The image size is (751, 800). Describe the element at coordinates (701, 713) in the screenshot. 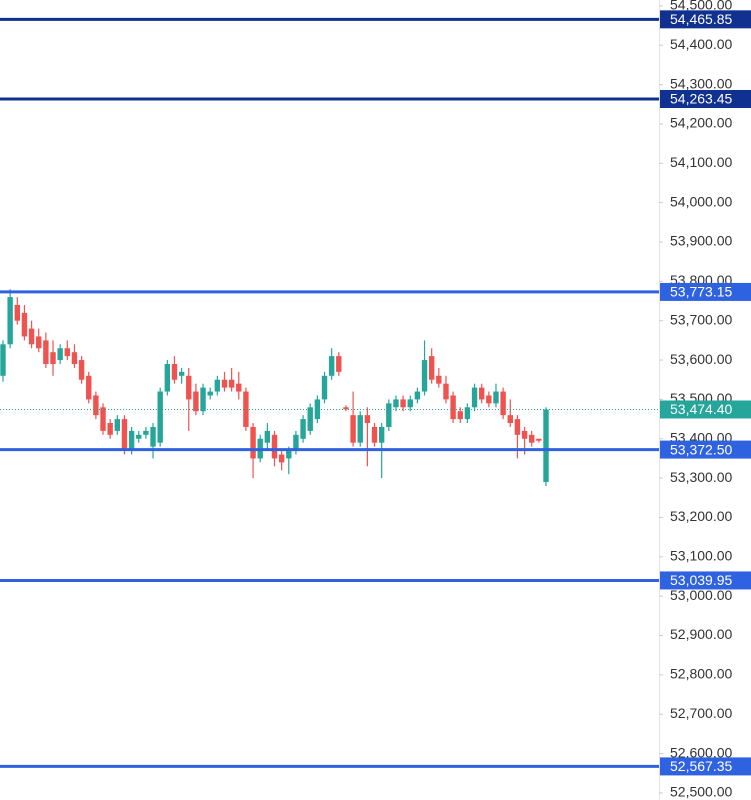

I see `y-tick-label: 52,700.00` at that location.